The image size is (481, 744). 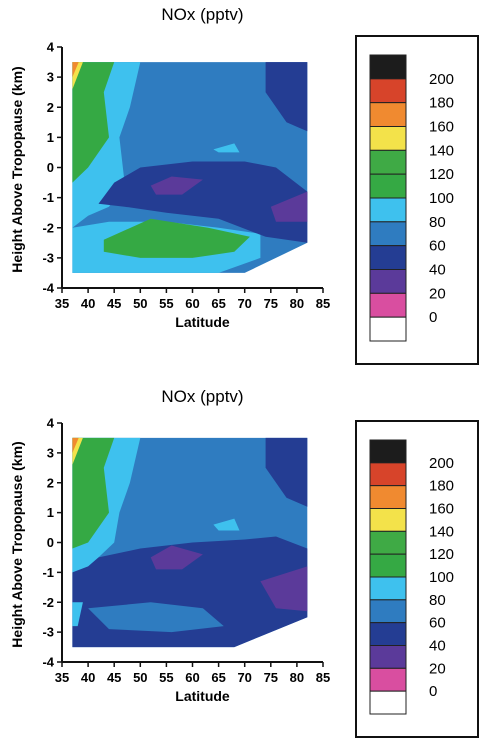 I want to click on y-tick-label: 3, so click(x=50, y=452).